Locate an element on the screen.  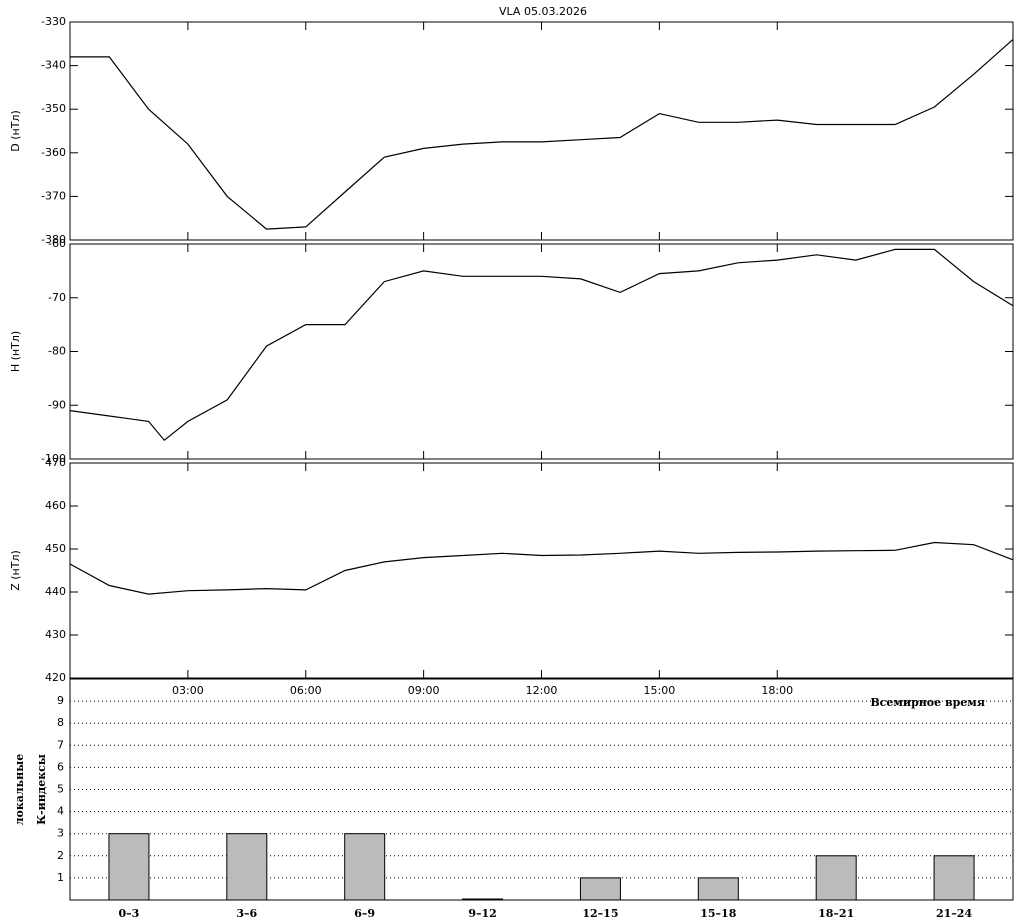
y-tick-label: 460 is located at coordinates (55, 505).